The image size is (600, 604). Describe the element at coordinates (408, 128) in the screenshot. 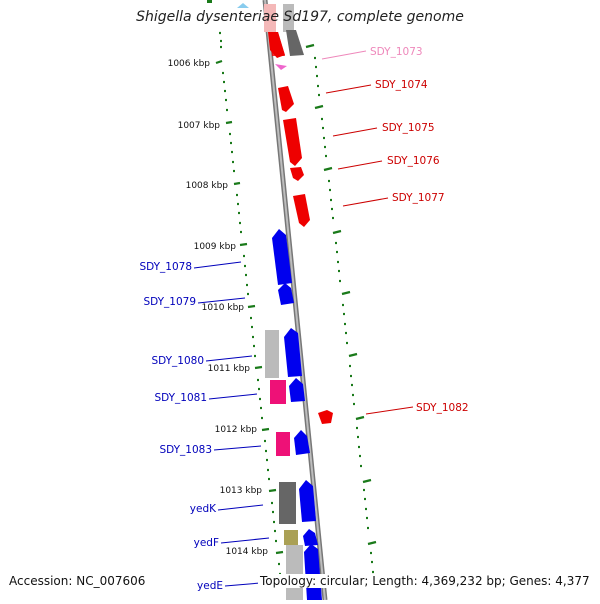

I see `gene-label-sdy-1075: SDY_1075` at that location.